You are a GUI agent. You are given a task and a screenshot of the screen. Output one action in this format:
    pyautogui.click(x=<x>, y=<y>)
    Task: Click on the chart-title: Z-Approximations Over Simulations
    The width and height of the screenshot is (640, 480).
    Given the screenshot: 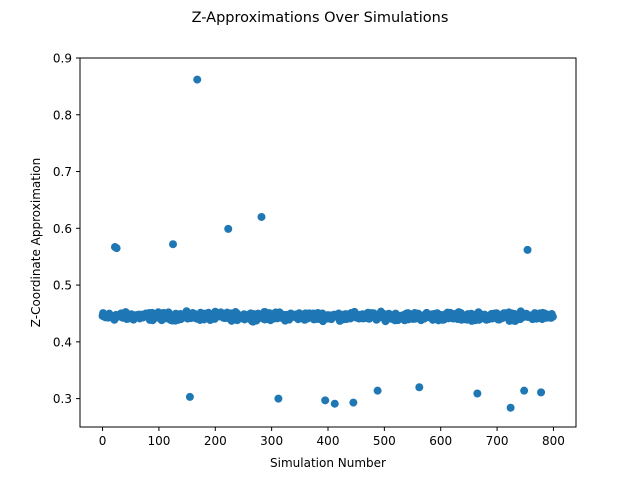 What is the action you would take?
    pyautogui.click(x=320, y=18)
    